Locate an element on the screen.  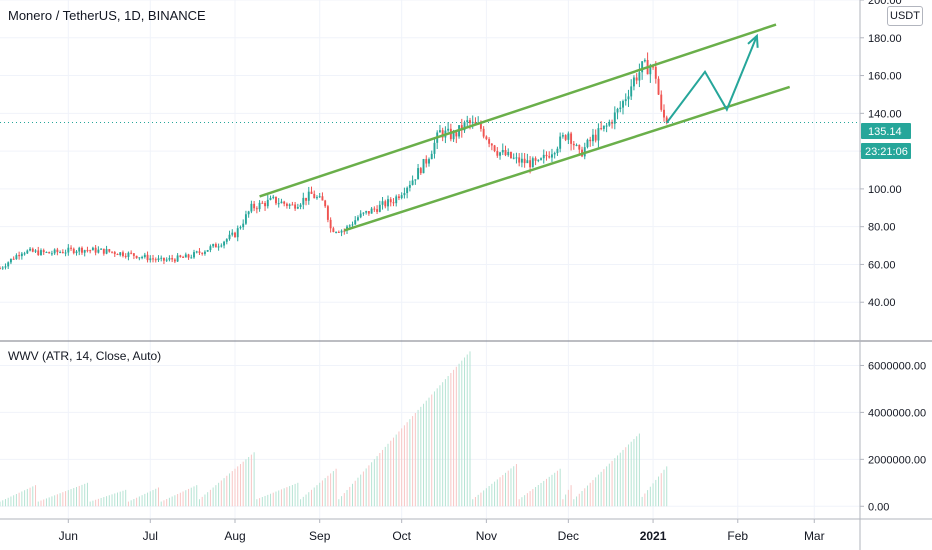
projection-line is located at coordinates (711, 79).